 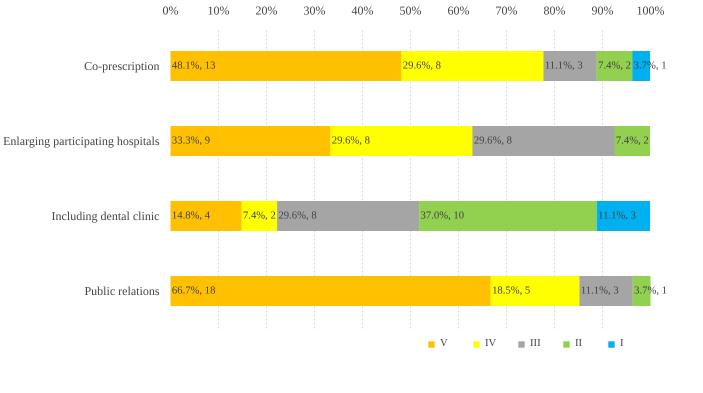 What do you see at coordinates (491, 343) in the screenshot?
I see `legend-label: IV` at bounding box center [491, 343].